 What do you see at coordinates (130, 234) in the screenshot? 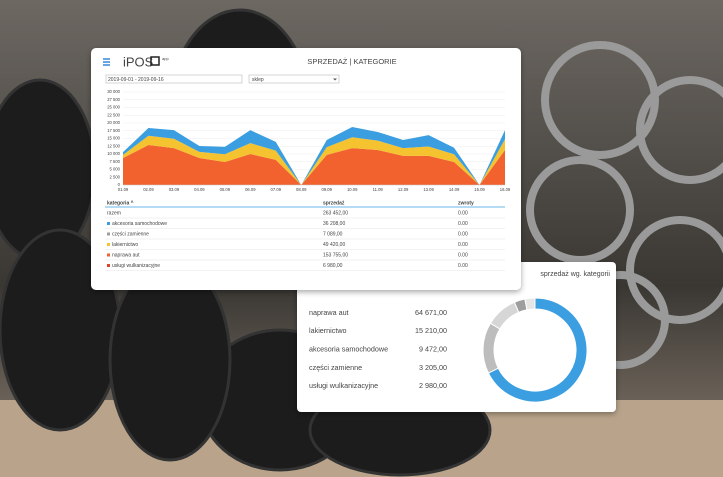
I see `table-cell: części zamienne` at bounding box center [130, 234].